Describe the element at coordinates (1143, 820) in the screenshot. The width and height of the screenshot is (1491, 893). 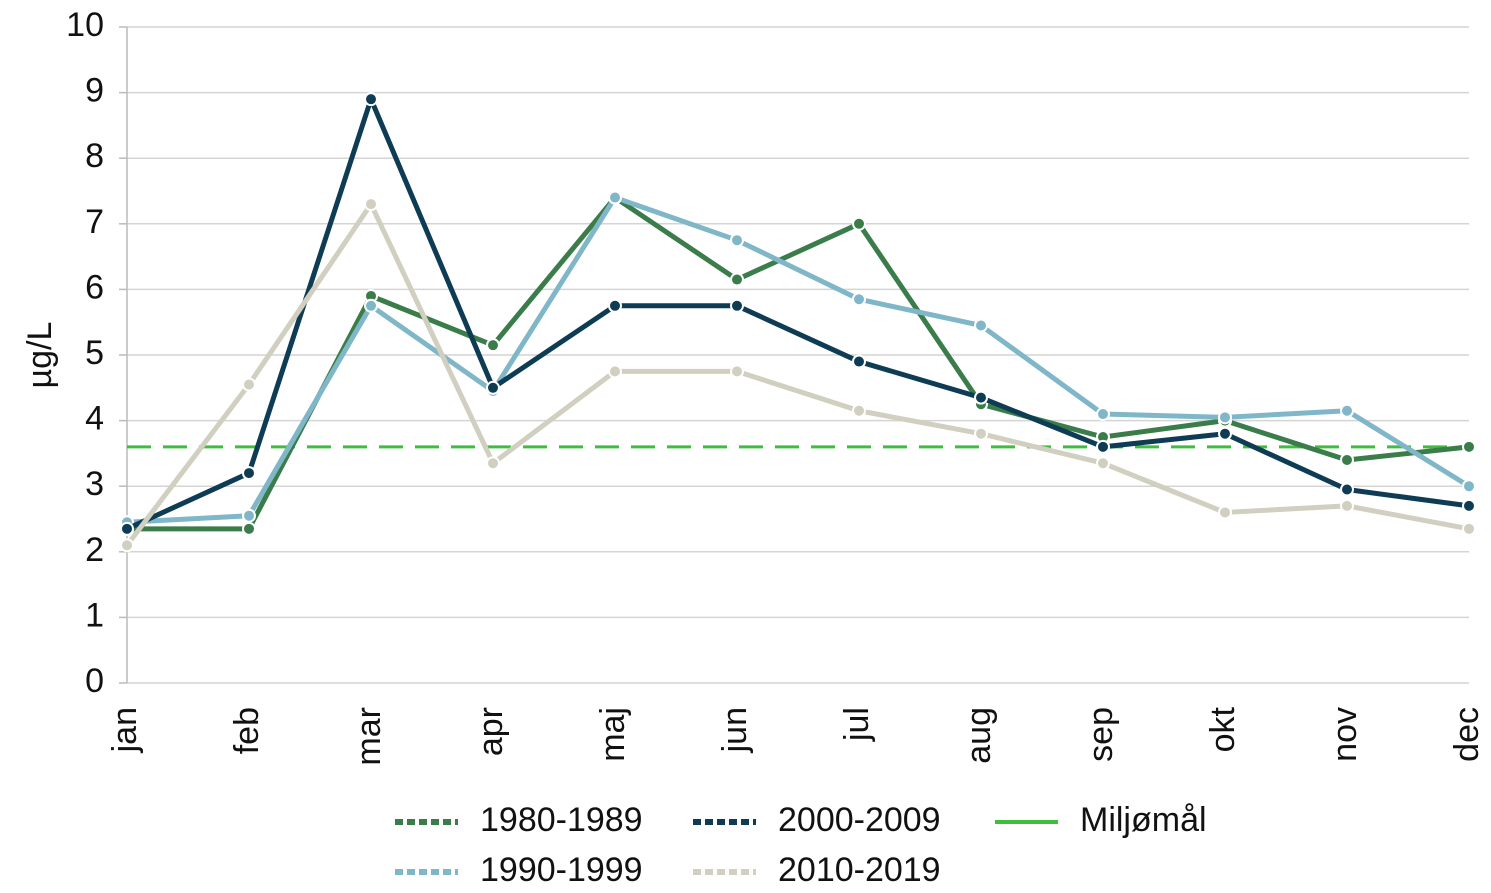
I see `legend-label: Miljømål` at that location.